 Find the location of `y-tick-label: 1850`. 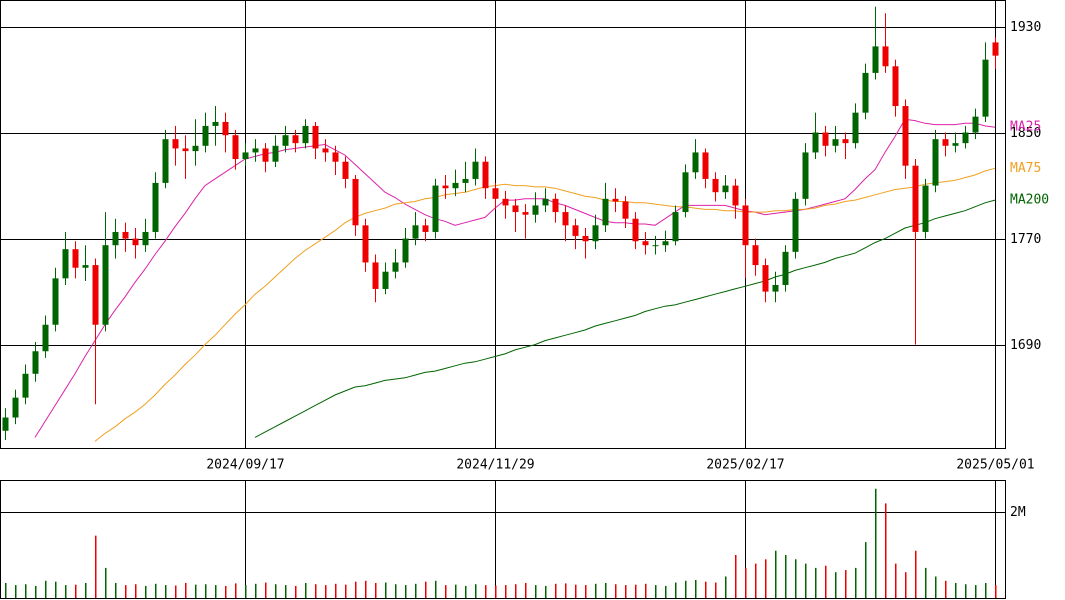

y-tick-label: 1850 is located at coordinates (1025, 133).